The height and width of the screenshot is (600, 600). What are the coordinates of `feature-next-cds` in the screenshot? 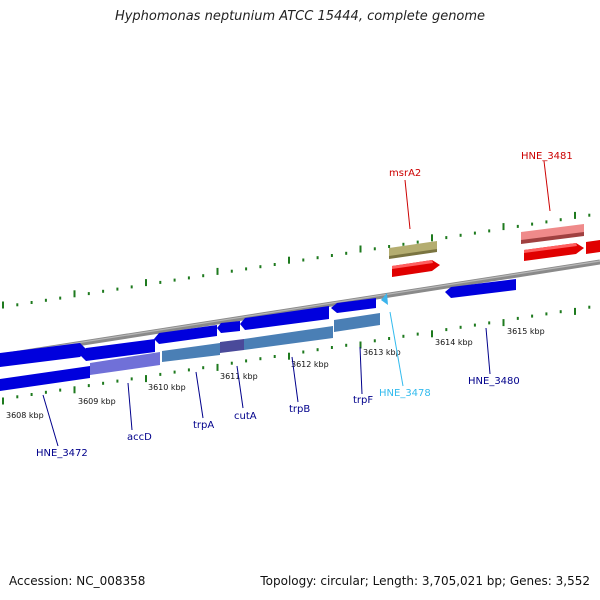 It's located at (593, 247).